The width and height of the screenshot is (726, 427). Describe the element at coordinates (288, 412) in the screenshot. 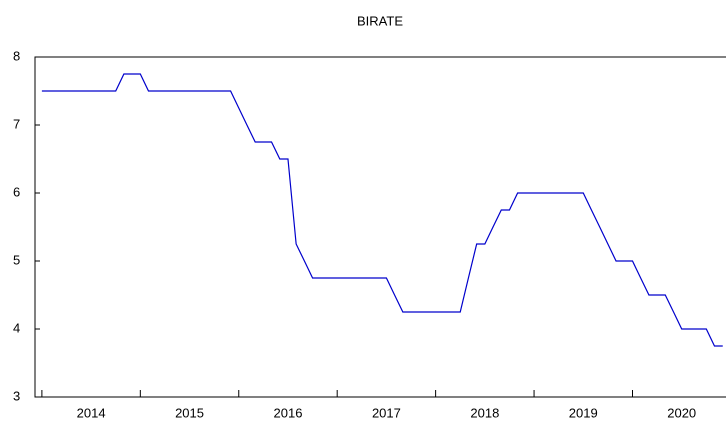

I see `x-tick-label: 2016` at that location.